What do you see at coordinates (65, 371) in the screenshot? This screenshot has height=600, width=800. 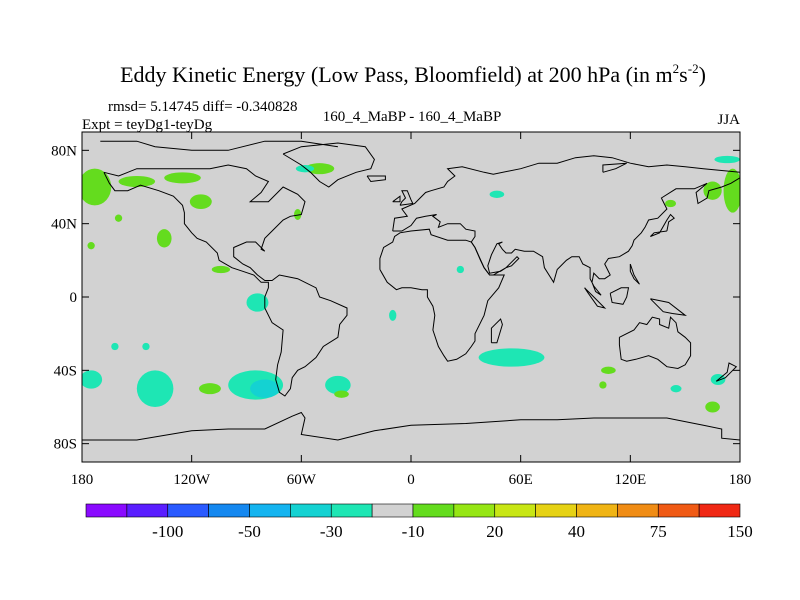 I see `y-tick-label-3: 40S` at bounding box center [65, 371].